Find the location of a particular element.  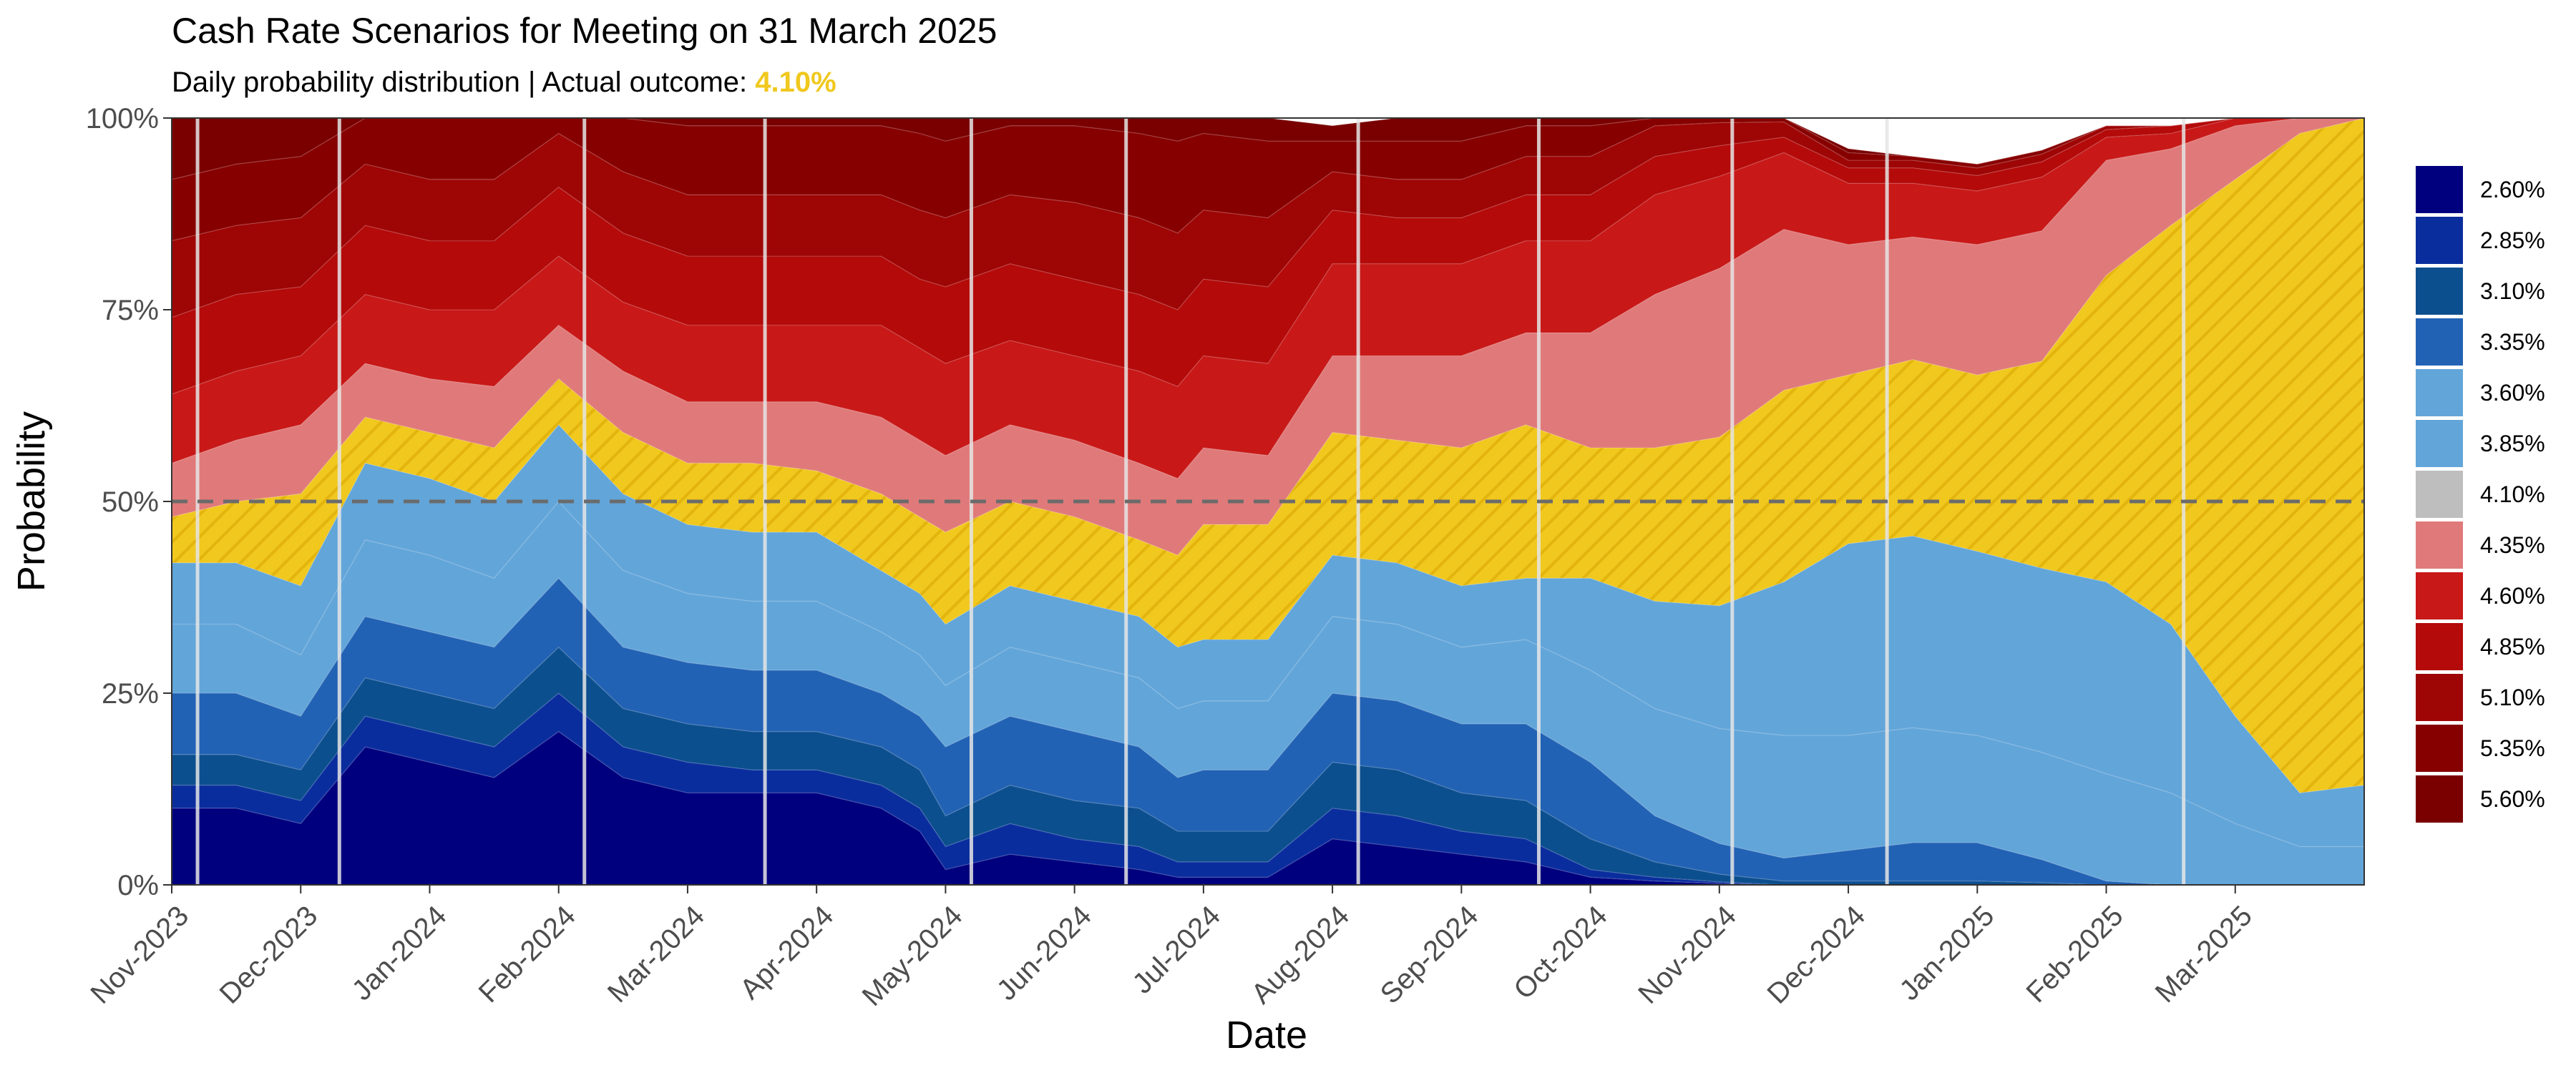

legend-label: 3.10% is located at coordinates (2512, 291).